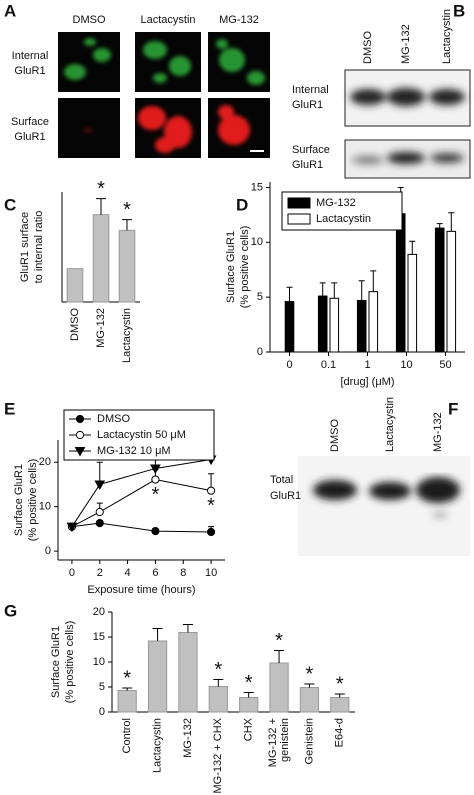 The image size is (474, 795). What do you see at coordinates (310, 90) in the screenshot?
I see `row-label: Internal` at bounding box center [310, 90].